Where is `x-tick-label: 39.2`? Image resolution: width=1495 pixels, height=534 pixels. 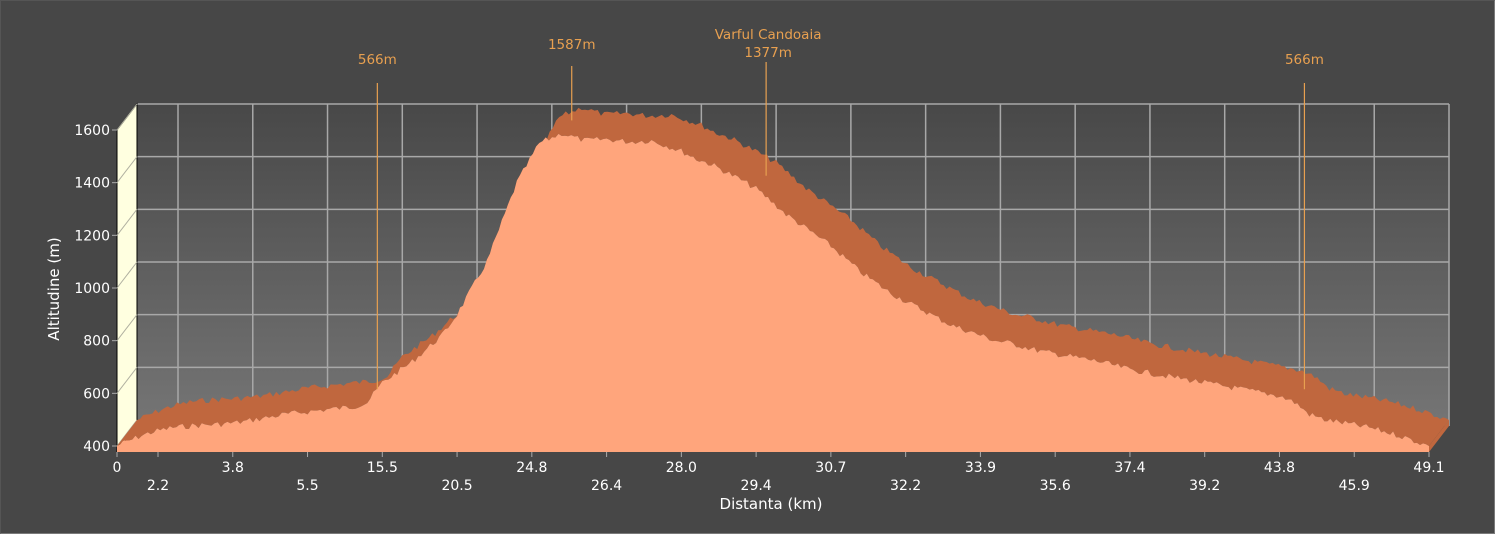 x-tick-label: 39.2 is located at coordinates (1204, 486).